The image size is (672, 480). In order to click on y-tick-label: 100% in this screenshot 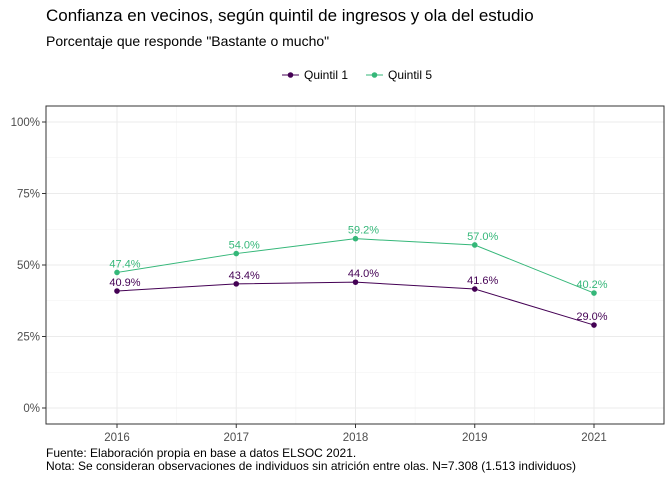, I will do `click(25, 123)`.